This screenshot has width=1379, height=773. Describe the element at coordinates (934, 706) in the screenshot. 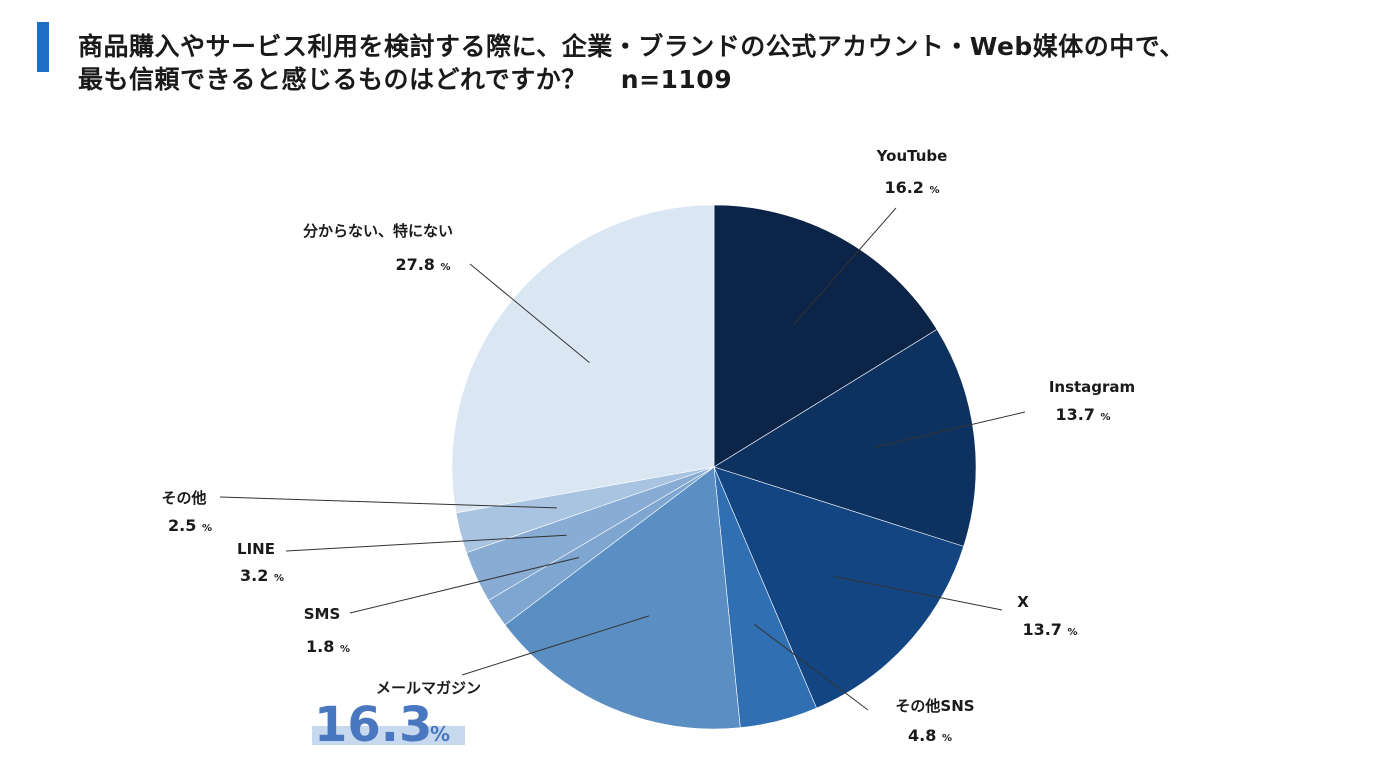

I see `slice-label: その他SNS` at that location.